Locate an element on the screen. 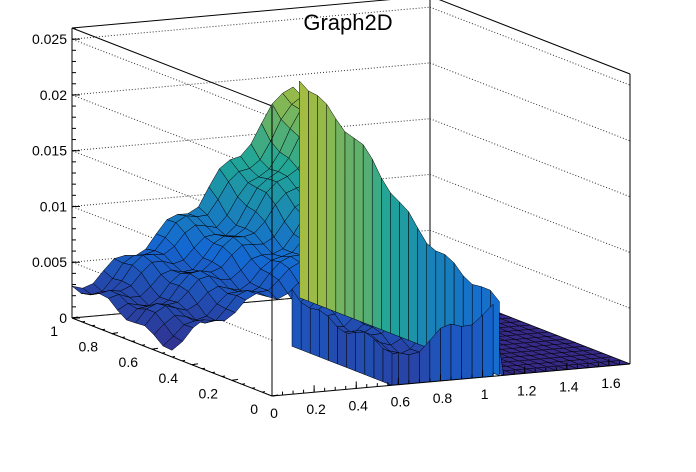 The image size is (696, 472). x-tick-label: 0.4 is located at coordinates (359, 405).